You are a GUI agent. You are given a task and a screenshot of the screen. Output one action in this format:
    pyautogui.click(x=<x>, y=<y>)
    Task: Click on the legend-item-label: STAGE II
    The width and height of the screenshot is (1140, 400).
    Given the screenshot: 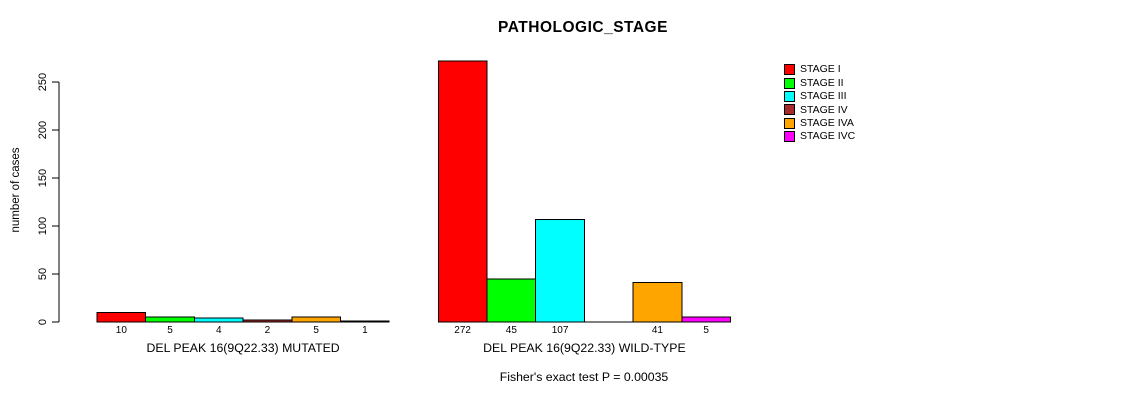 What is the action you would take?
    pyautogui.click(x=822, y=82)
    